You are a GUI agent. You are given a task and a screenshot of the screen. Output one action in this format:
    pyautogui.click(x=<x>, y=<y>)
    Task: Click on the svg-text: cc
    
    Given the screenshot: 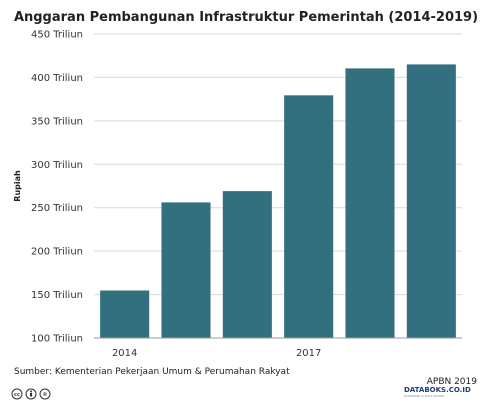 What is the action you would take?
    pyautogui.click(x=17, y=395)
    